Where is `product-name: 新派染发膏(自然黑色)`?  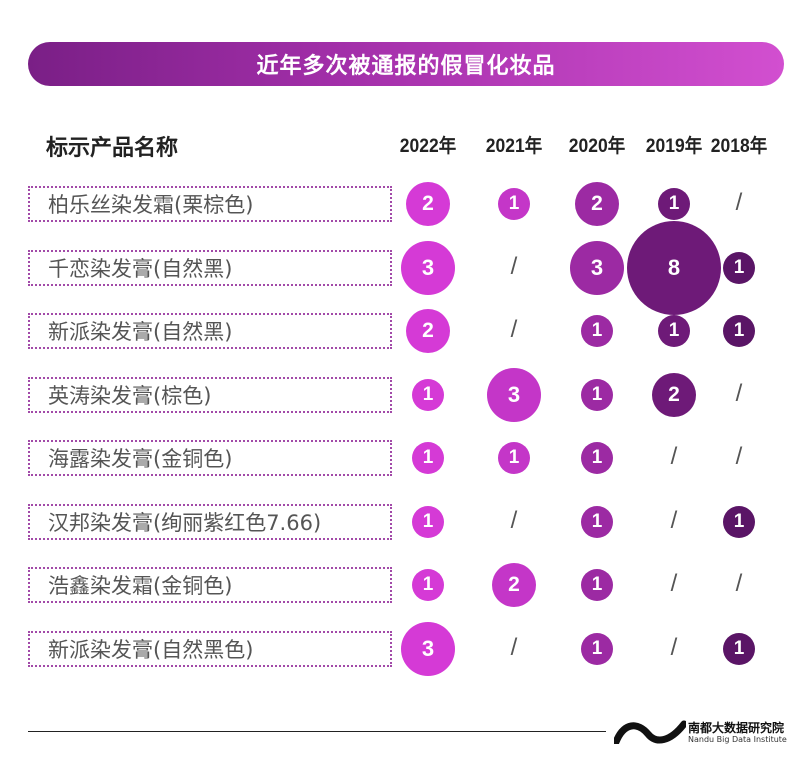 product-name: 新派染发膏(自然黑色) is located at coordinates (151, 649).